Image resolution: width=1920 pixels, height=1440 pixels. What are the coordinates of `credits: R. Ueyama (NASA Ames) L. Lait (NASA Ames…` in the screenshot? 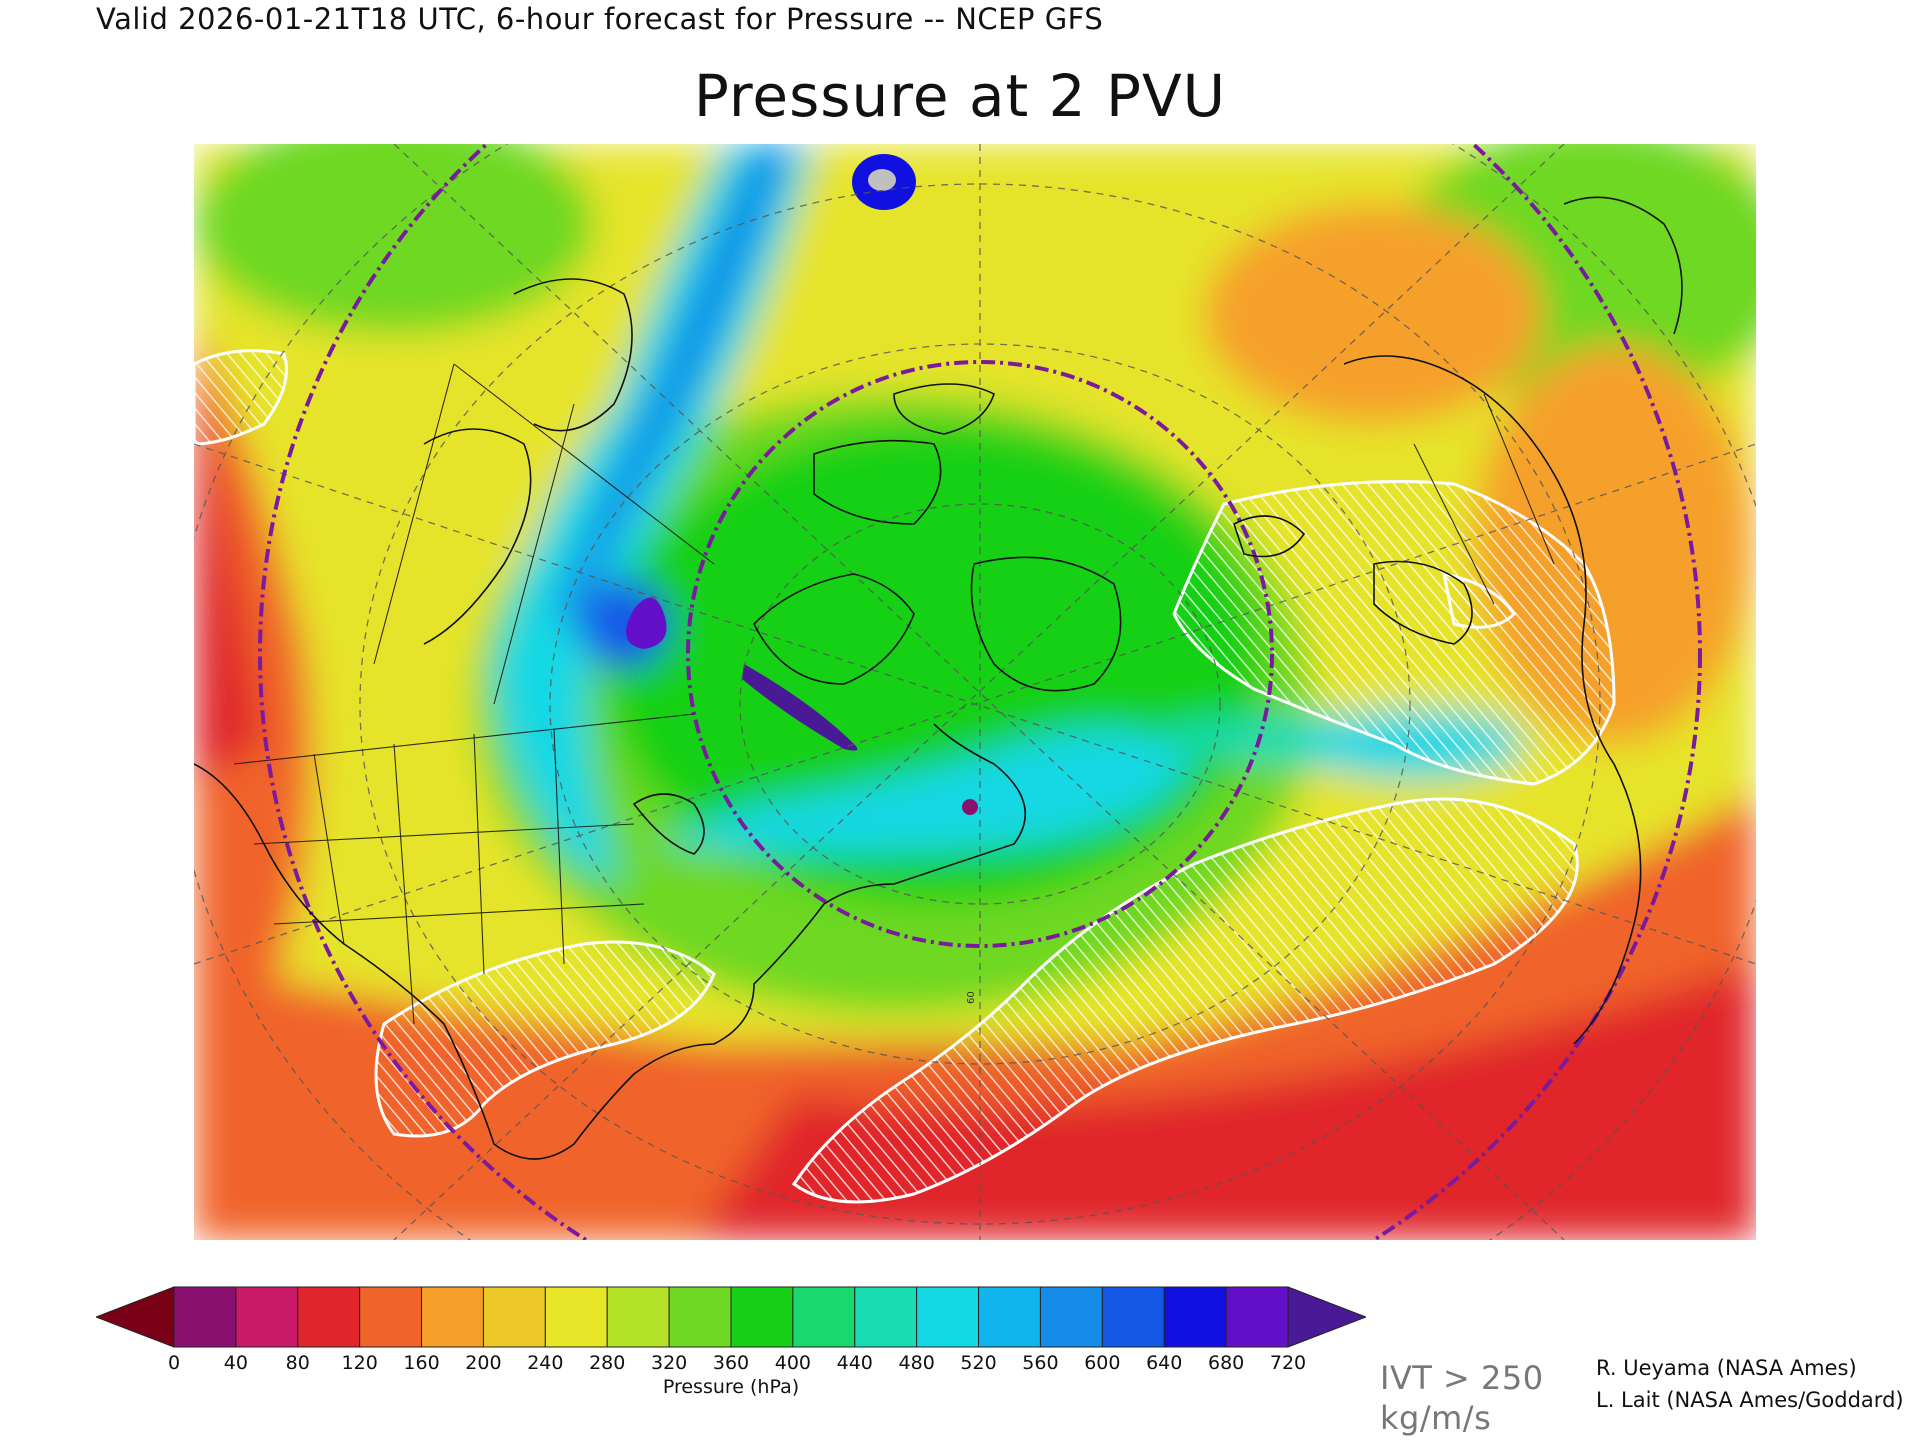 It's located at (1750, 1384).